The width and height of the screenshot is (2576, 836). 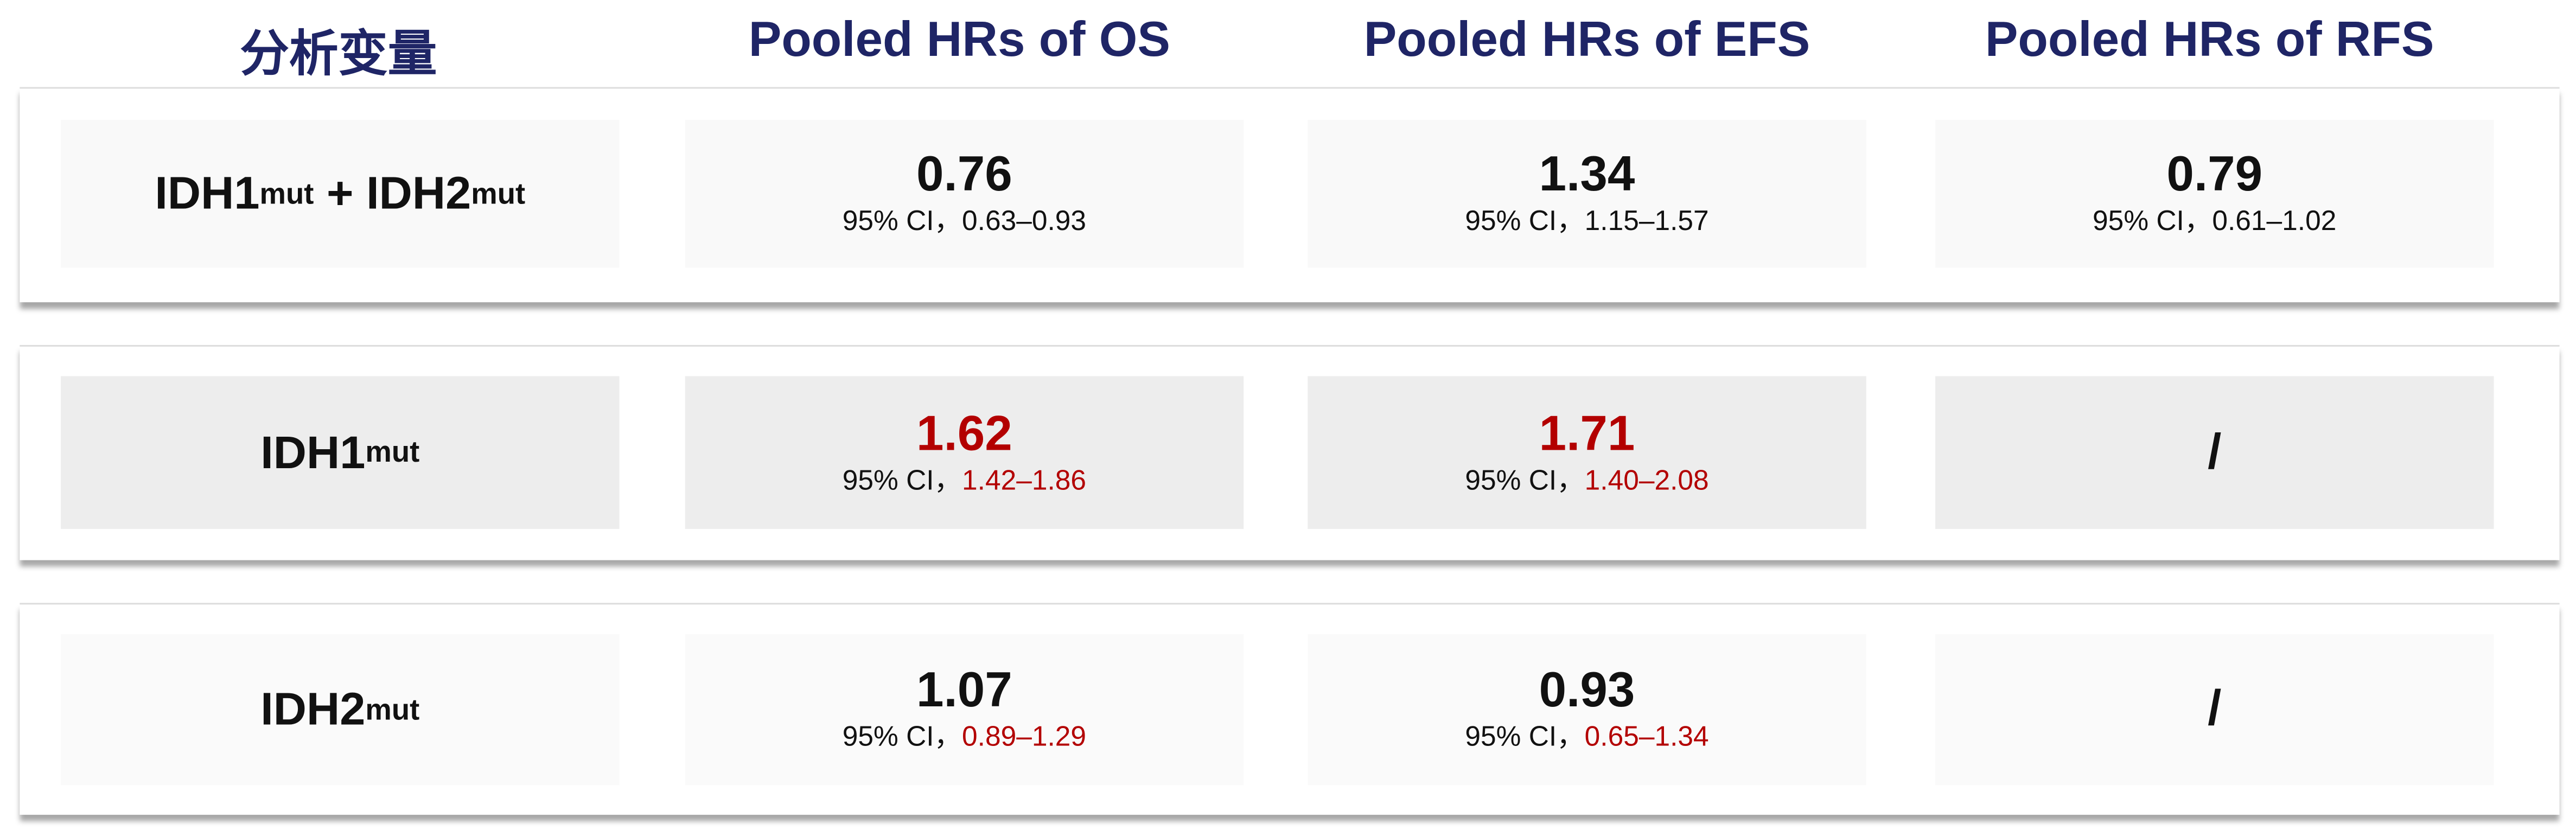 What do you see at coordinates (1646, 736) in the screenshot?
I see `ci-range: 0.65–1.34` at bounding box center [1646, 736].